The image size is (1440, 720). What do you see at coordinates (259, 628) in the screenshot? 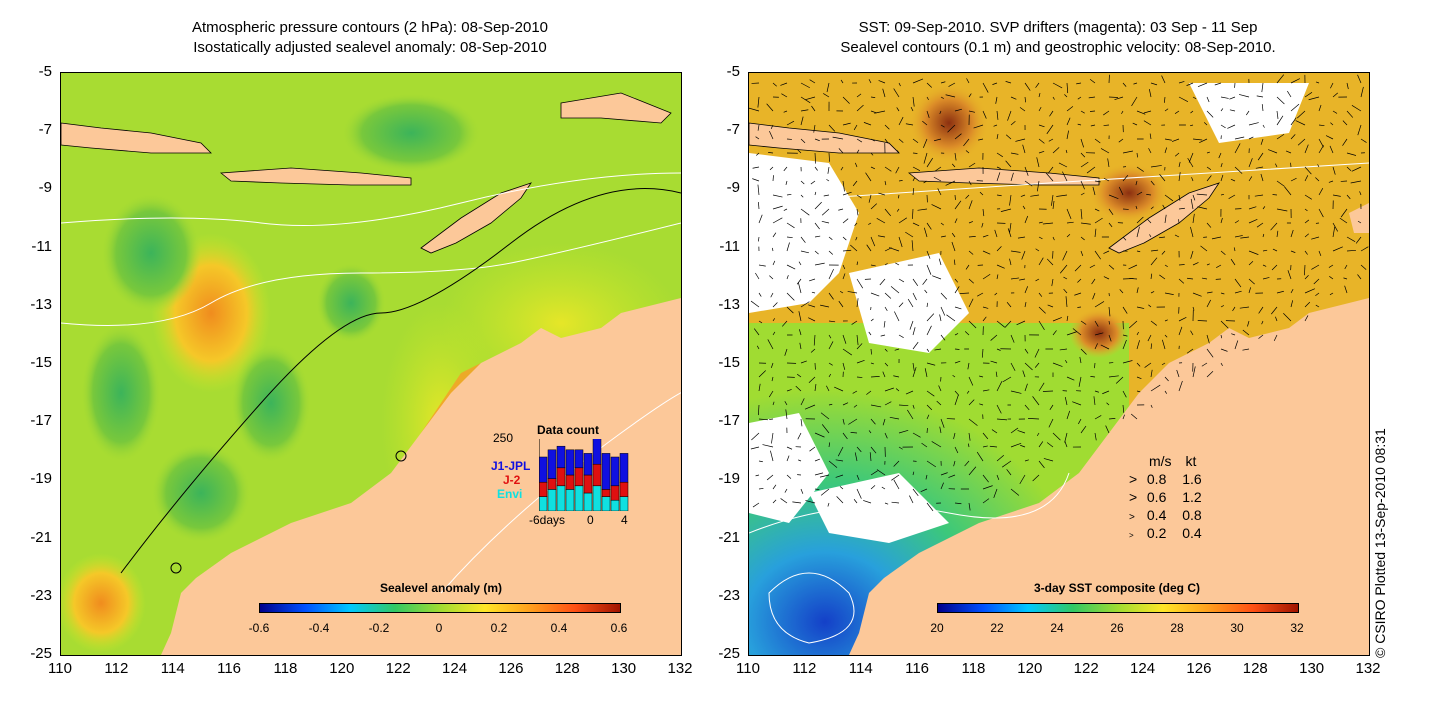
I see `left-cb-tick: -0.6` at bounding box center [259, 628].